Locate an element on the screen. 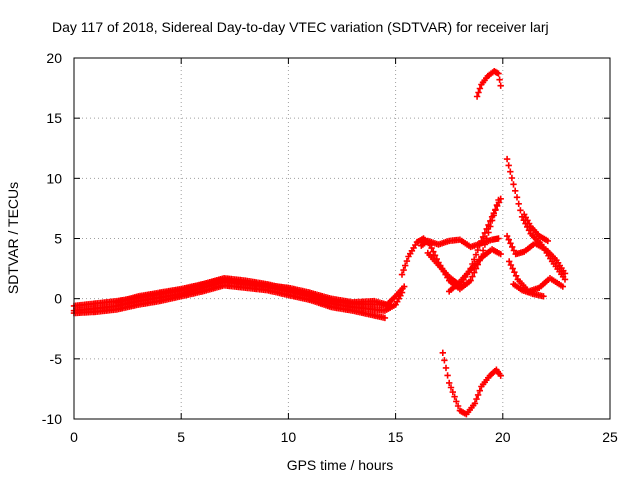 This screenshot has width=640, height=480. y-axis-label: SDTVAR / TECUs is located at coordinates (13, 238).